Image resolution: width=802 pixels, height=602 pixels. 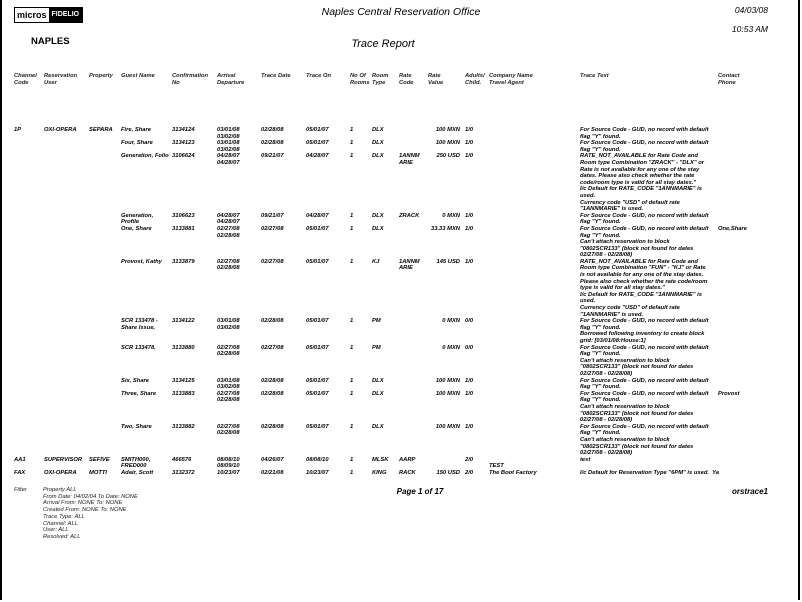 I want to click on column-header: Rate Value, so click(x=436, y=79).